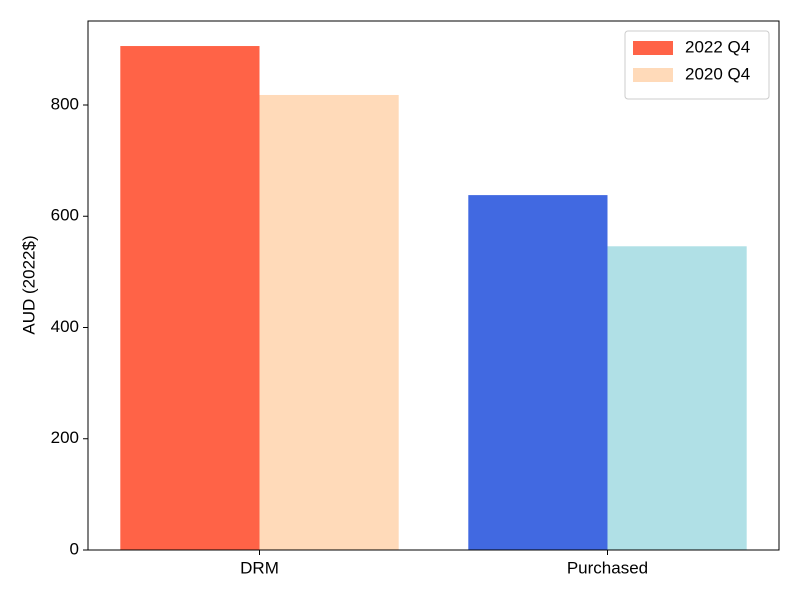  What do you see at coordinates (607, 567) in the screenshot?
I see `x-tick-label: Purchased` at bounding box center [607, 567].